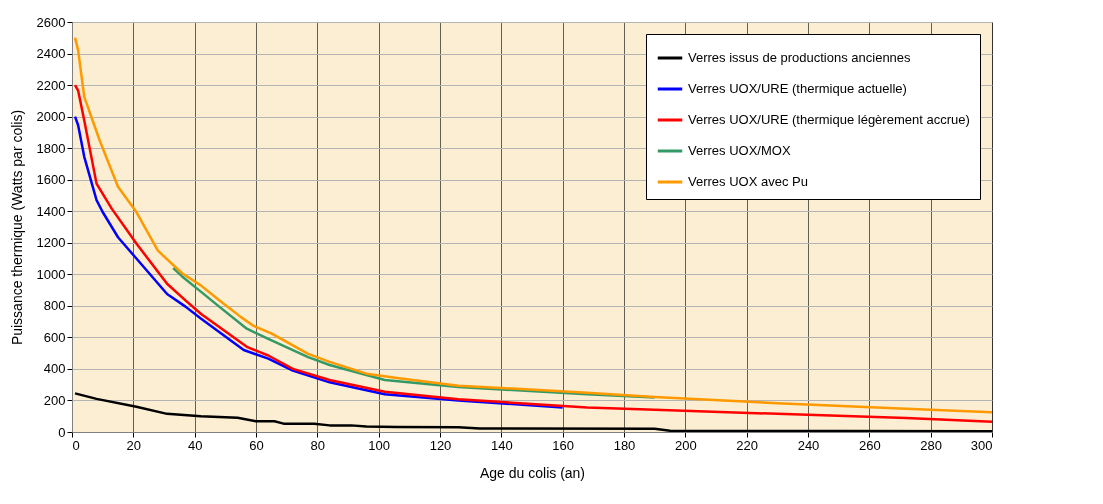  What do you see at coordinates (51, 117) in the screenshot?
I see `y-tick-label: 2000` at bounding box center [51, 117].